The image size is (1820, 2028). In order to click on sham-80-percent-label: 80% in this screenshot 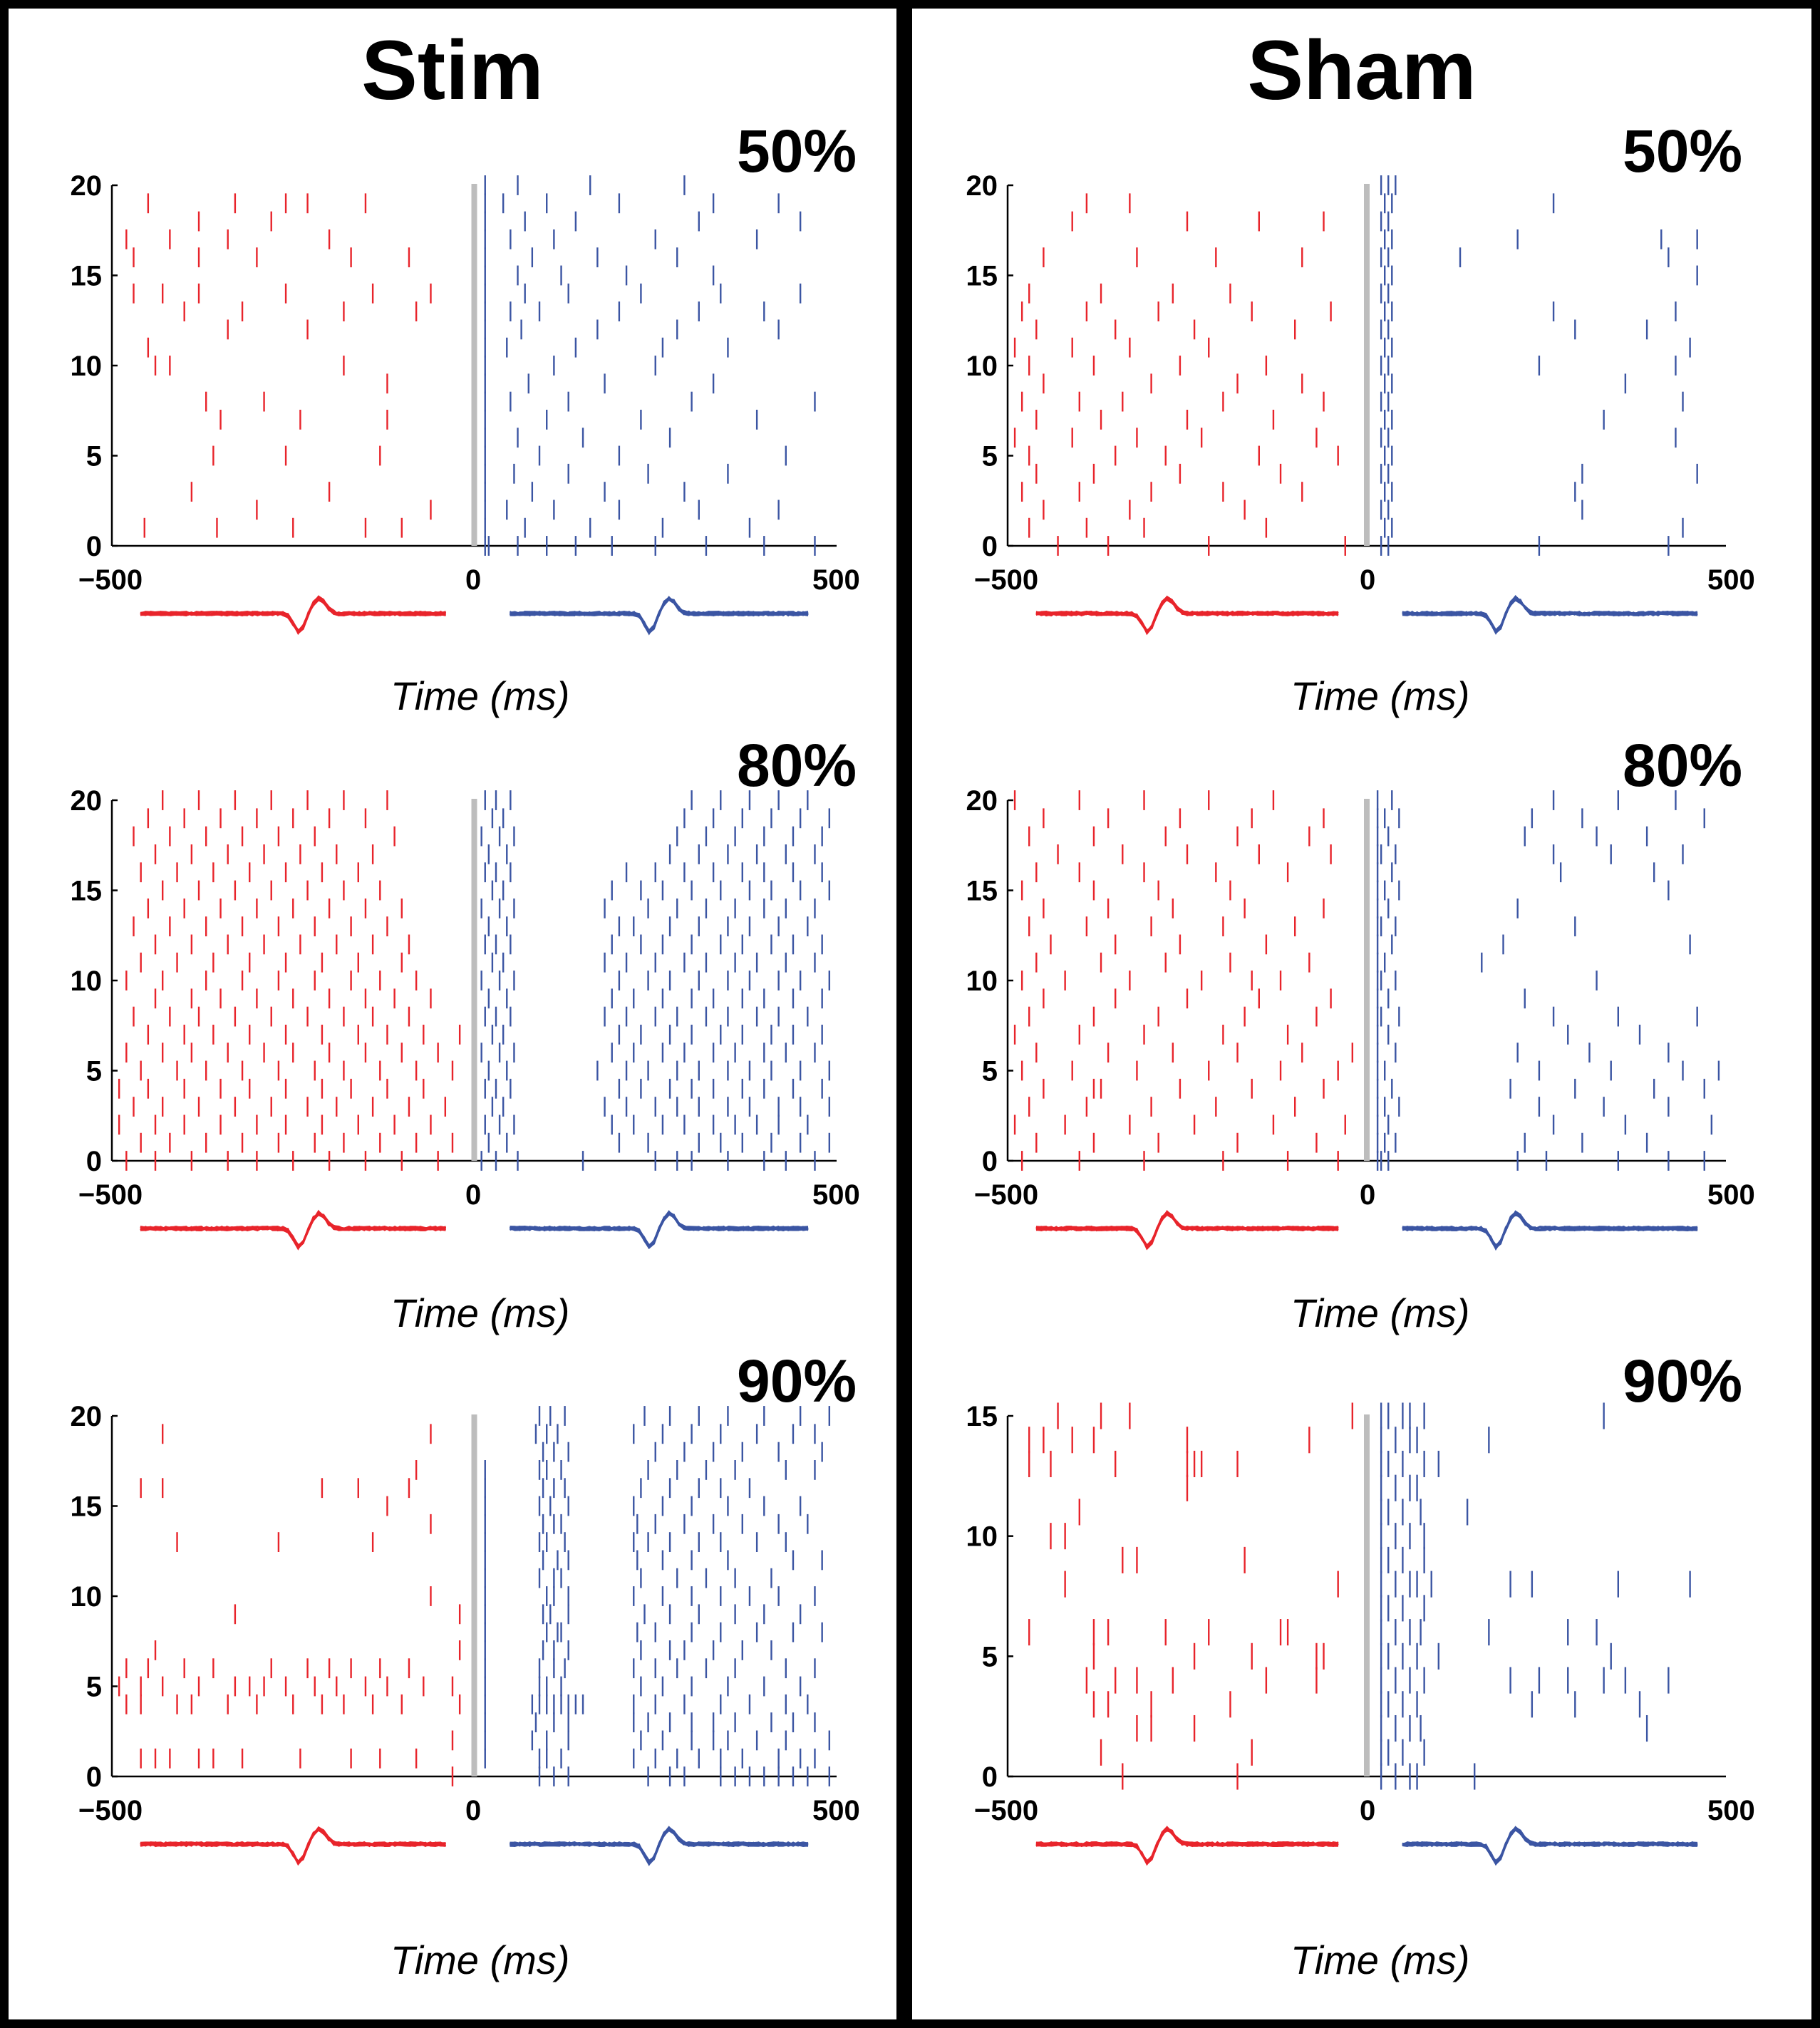, I will do `click(1683, 765)`.